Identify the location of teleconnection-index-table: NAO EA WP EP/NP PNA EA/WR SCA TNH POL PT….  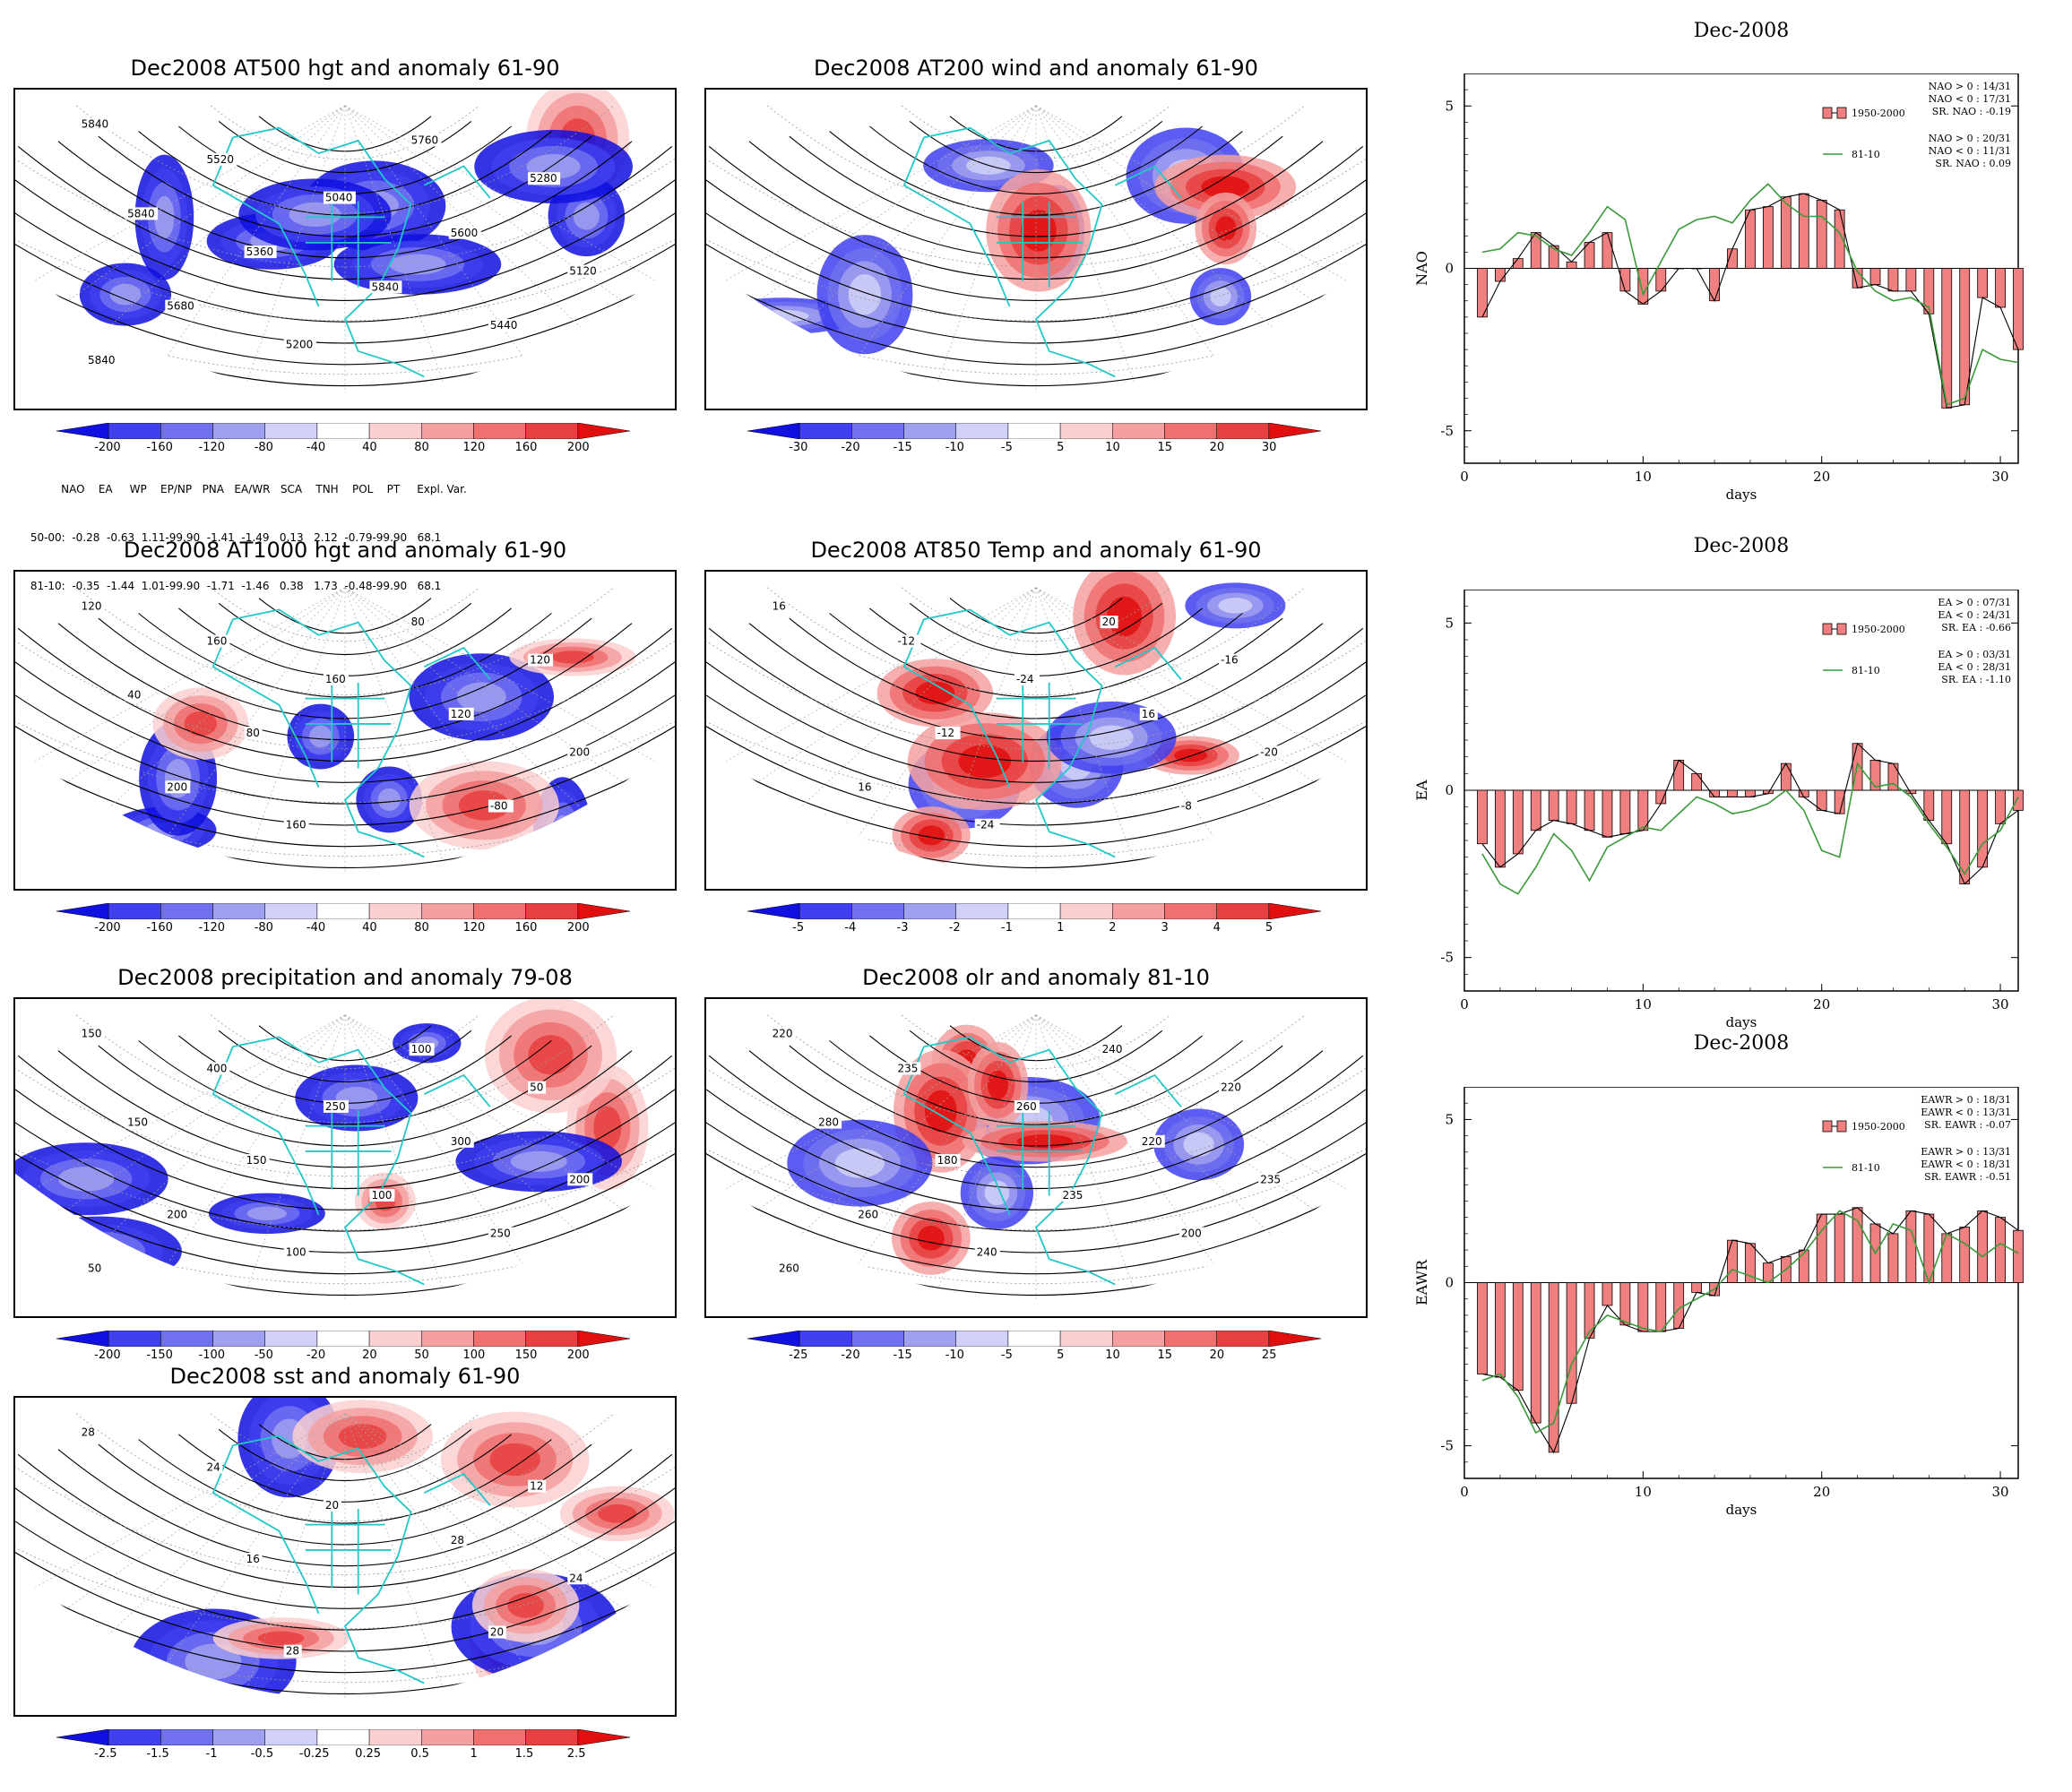
(247, 529).